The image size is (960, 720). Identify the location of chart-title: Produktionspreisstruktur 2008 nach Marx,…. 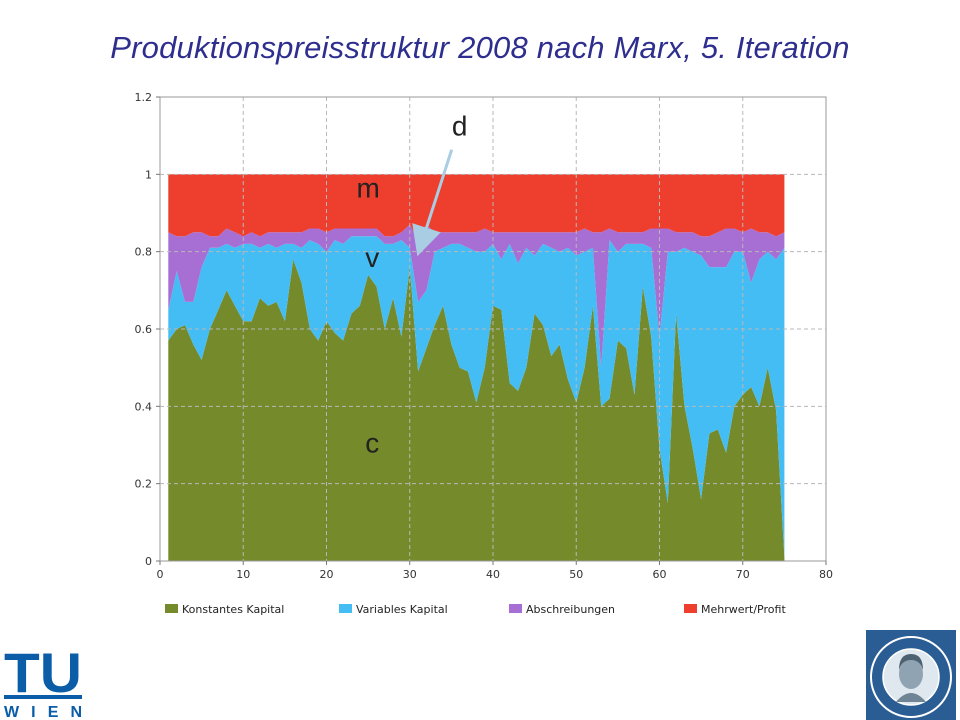
(480, 47).